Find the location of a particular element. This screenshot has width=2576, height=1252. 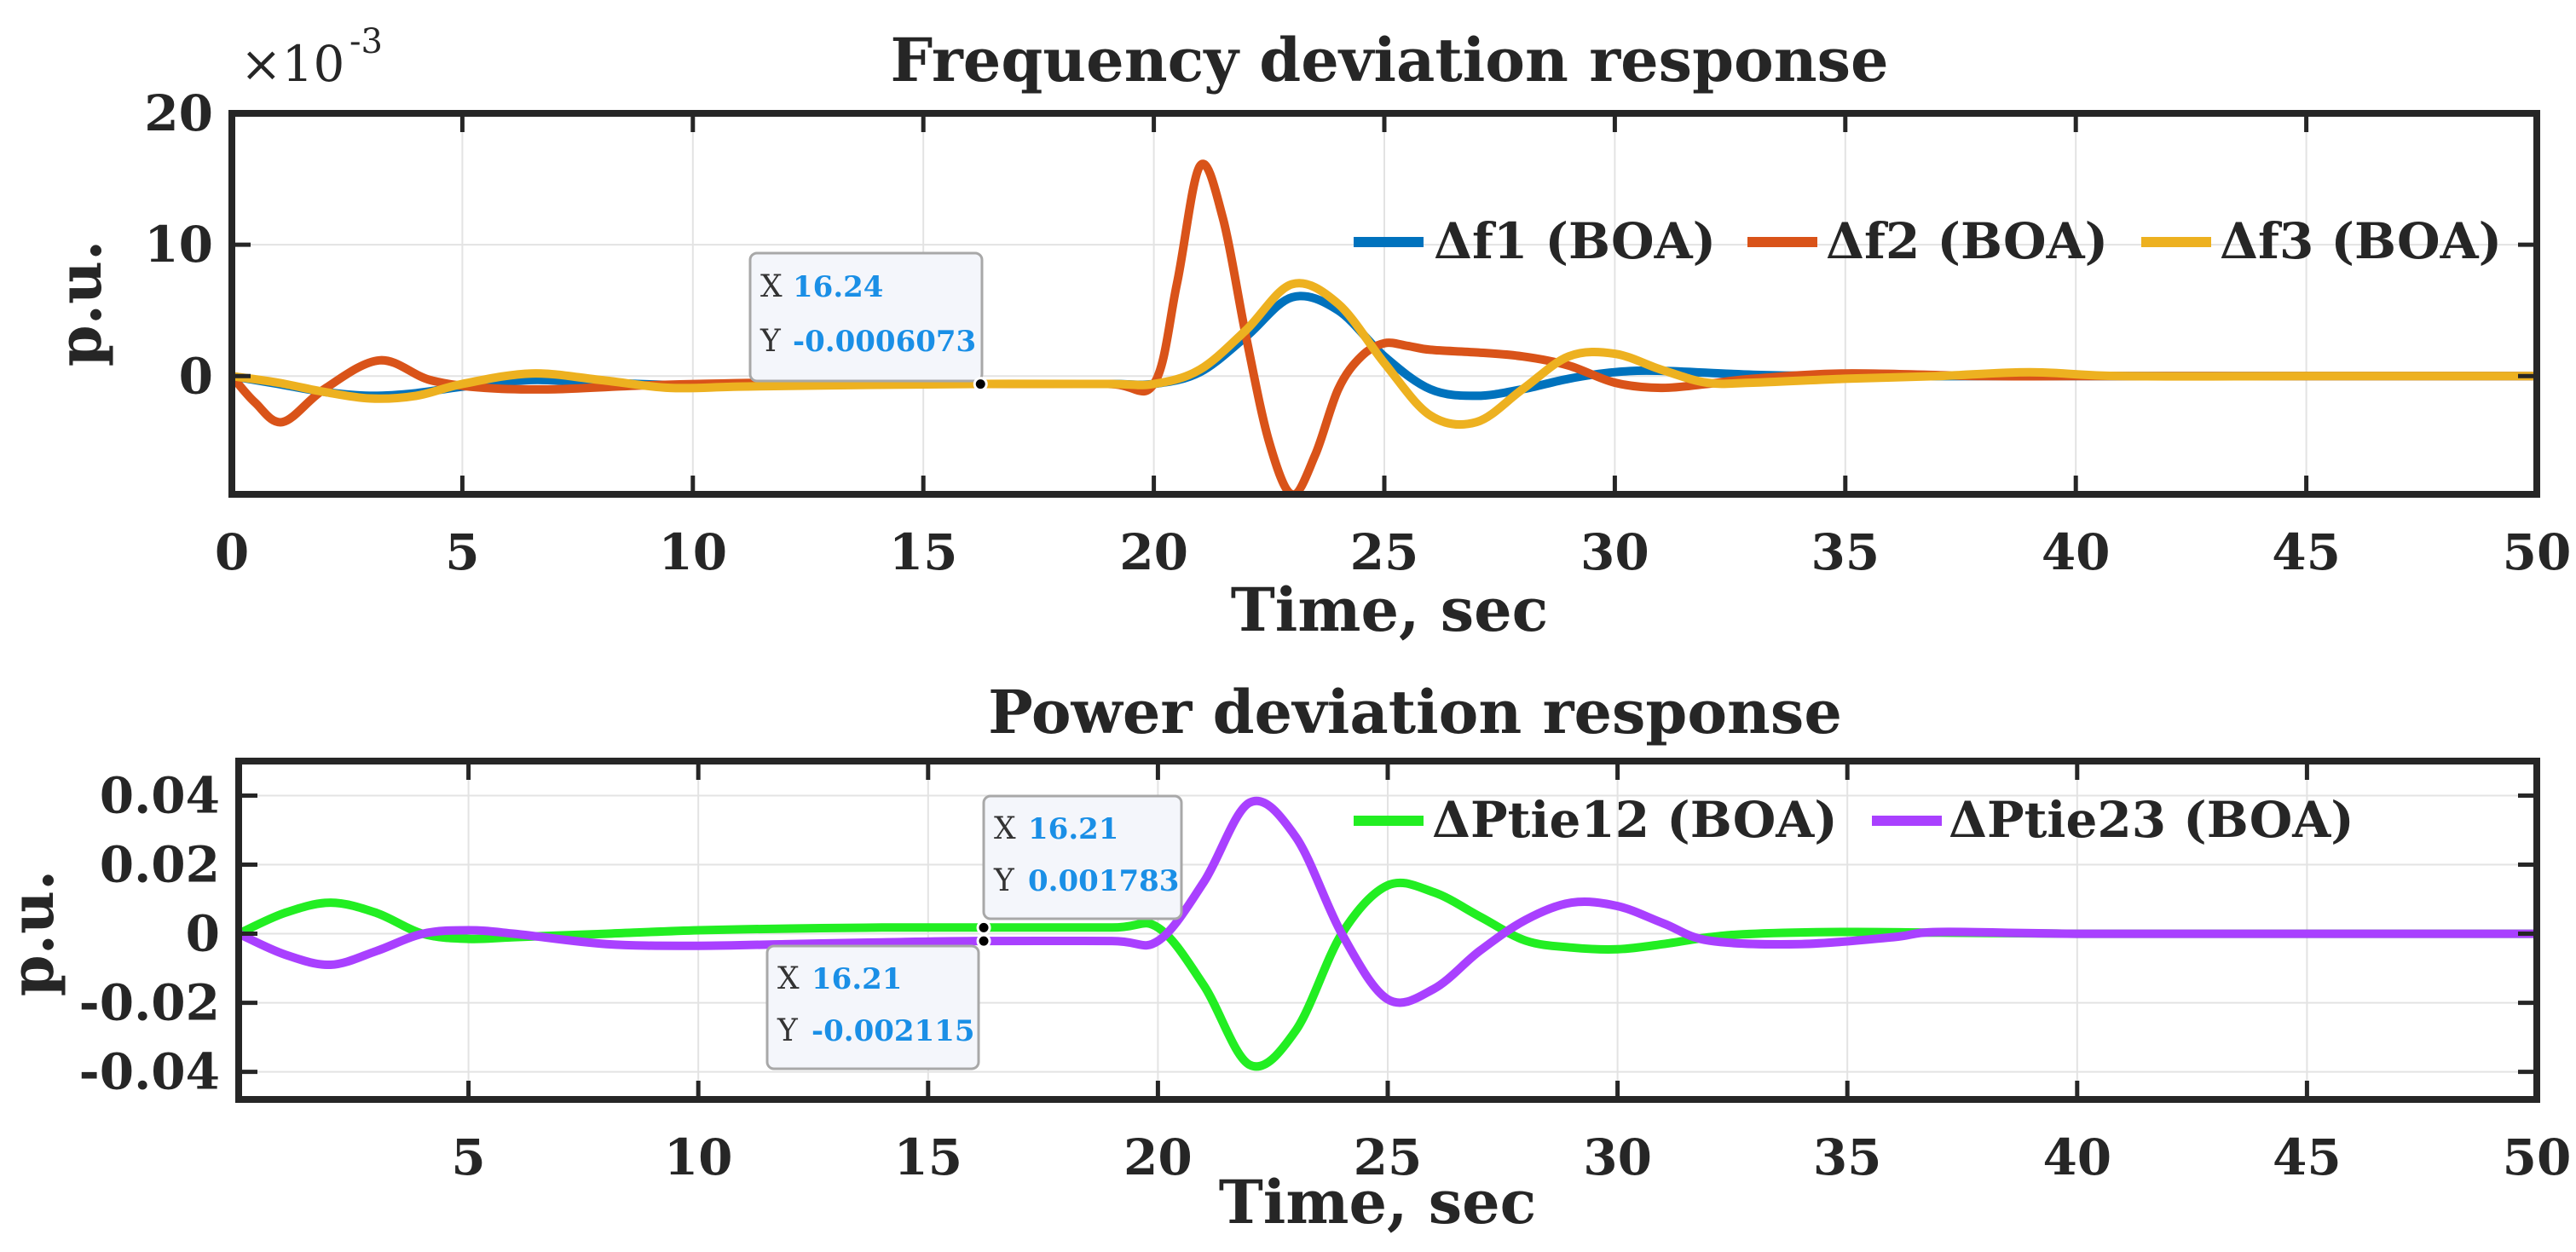

frequency-y-multiplier: ×10 -3 is located at coordinates (311, 57).